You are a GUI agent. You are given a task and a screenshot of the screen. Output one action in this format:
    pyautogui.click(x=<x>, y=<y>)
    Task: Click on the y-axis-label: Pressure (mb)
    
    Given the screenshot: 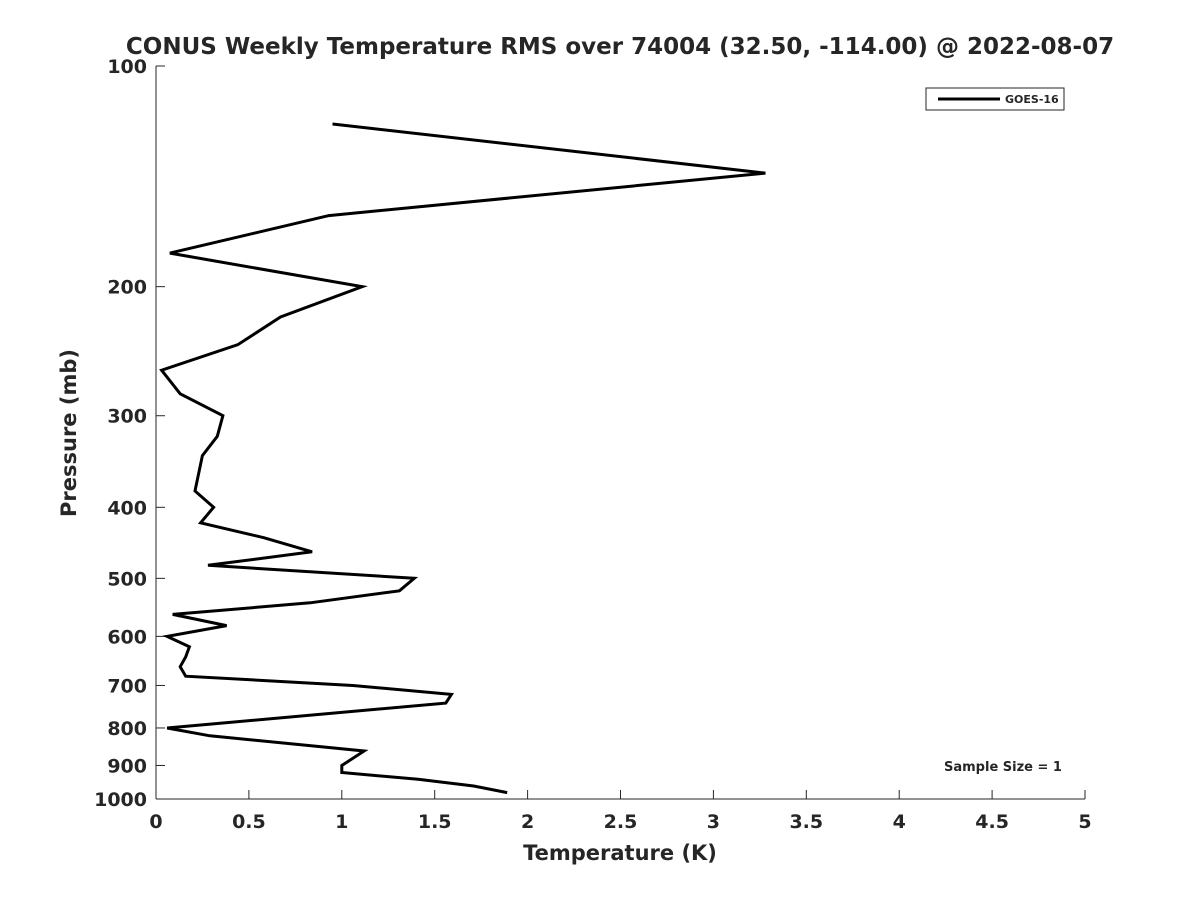 What is the action you would take?
    pyautogui.click(x=69, y=433)
    